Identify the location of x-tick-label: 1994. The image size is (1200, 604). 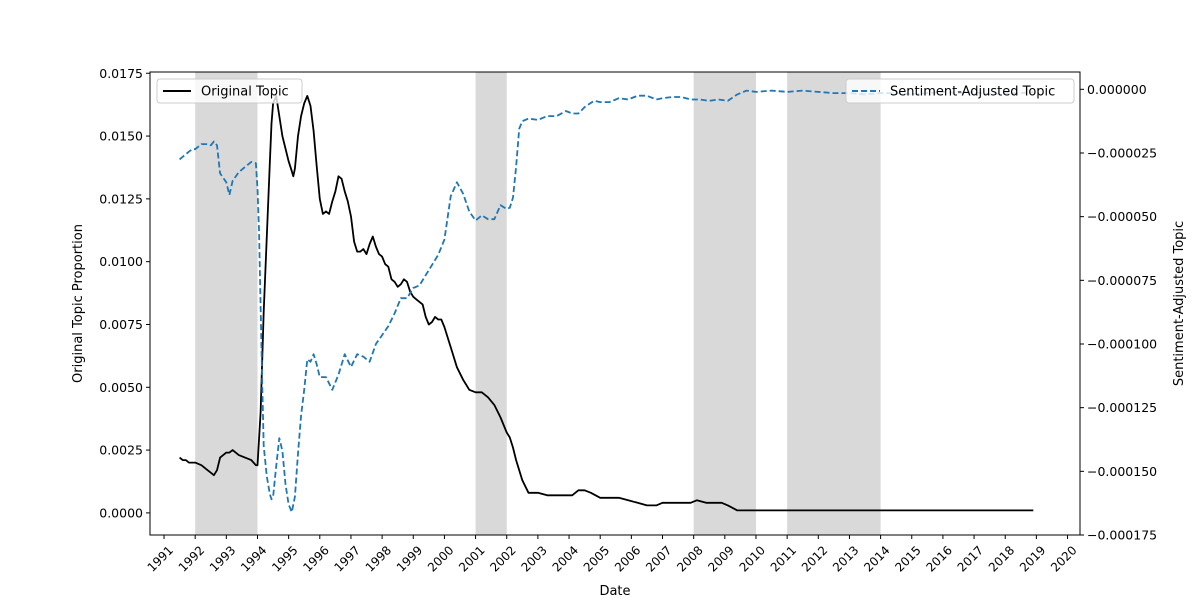
(253, 558).